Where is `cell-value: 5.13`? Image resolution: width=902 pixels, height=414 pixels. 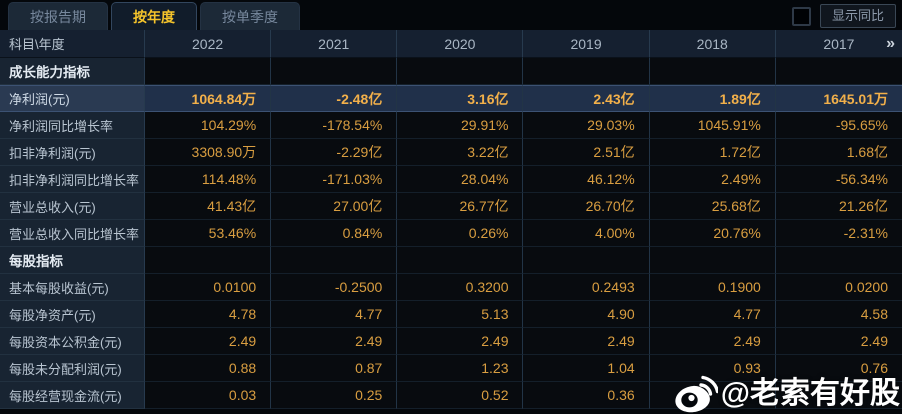
cell-value: 5.13 is located at coordinates (460, 314).